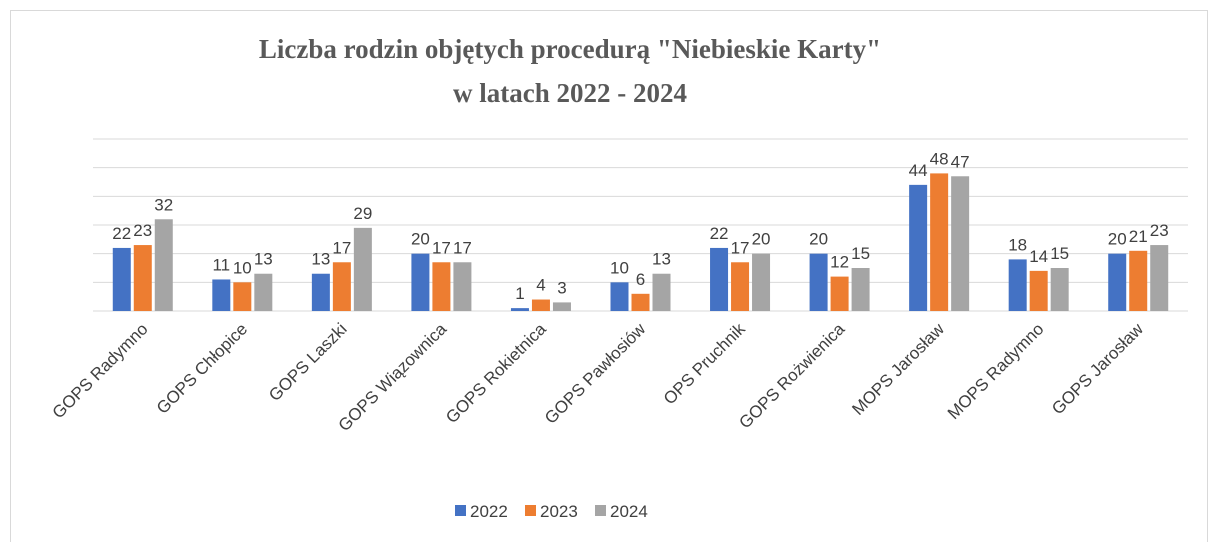 Image resolution: width=1209 pixels, height=542 pixels. What do you see at coordinates (559, 511) in the screenshot?
I see `legend-label: 2023` at bounding box center [559, 511].